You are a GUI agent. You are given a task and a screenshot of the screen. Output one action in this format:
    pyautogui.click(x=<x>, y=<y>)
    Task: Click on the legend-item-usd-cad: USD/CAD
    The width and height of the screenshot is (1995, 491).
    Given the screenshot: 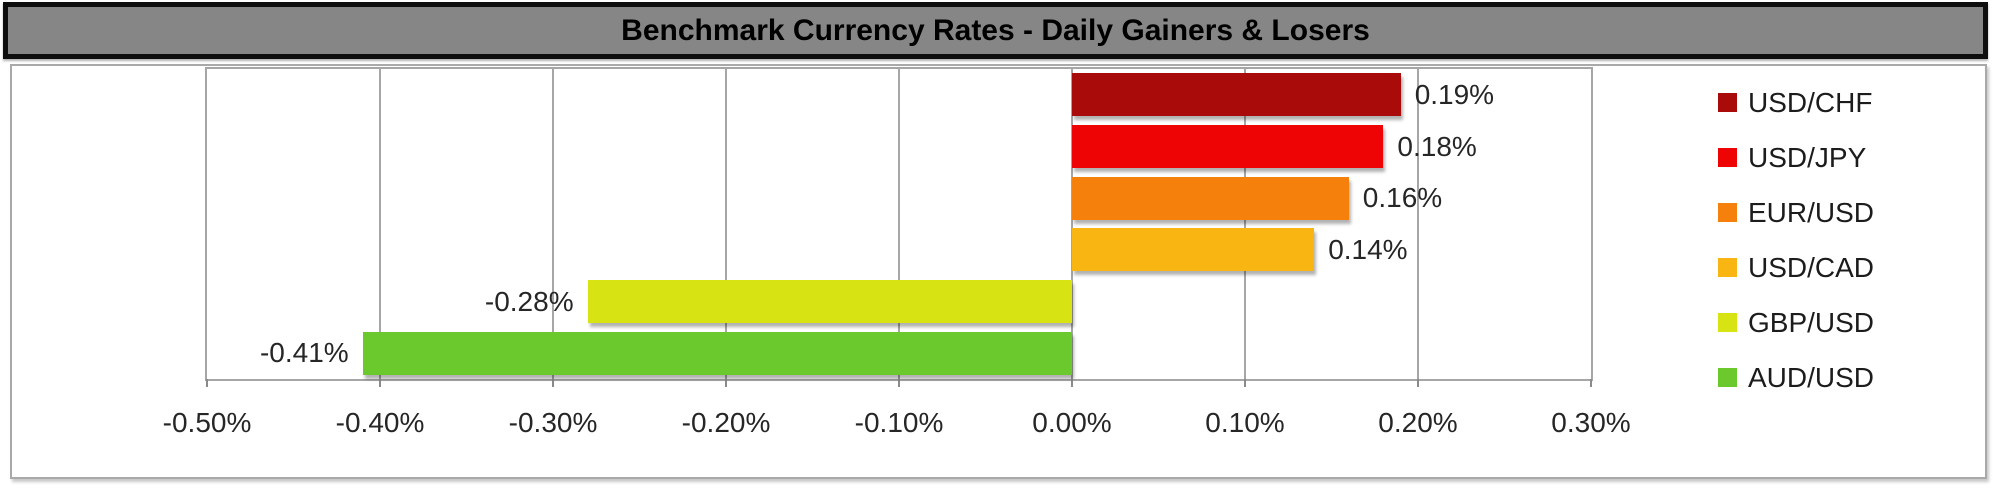 What is the action you would take?
    pyautogui.click(x=1796, y=267)
    